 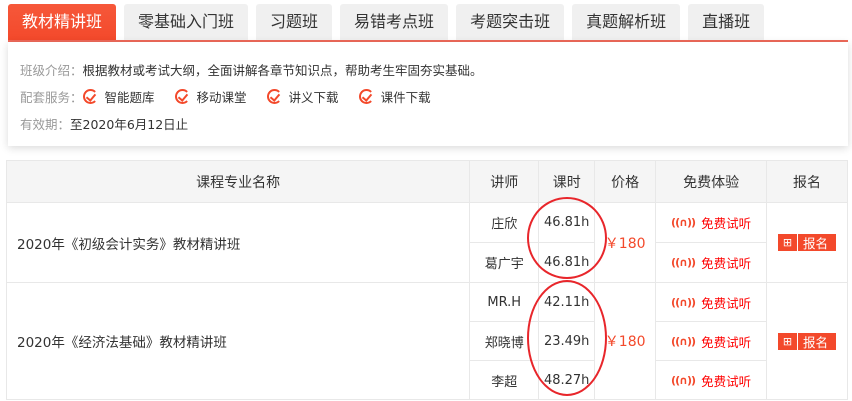 What do you see at coordinates (504, 302) in the screenshot?
I see `teacher: MR.H` at bounding box center [504, 302].